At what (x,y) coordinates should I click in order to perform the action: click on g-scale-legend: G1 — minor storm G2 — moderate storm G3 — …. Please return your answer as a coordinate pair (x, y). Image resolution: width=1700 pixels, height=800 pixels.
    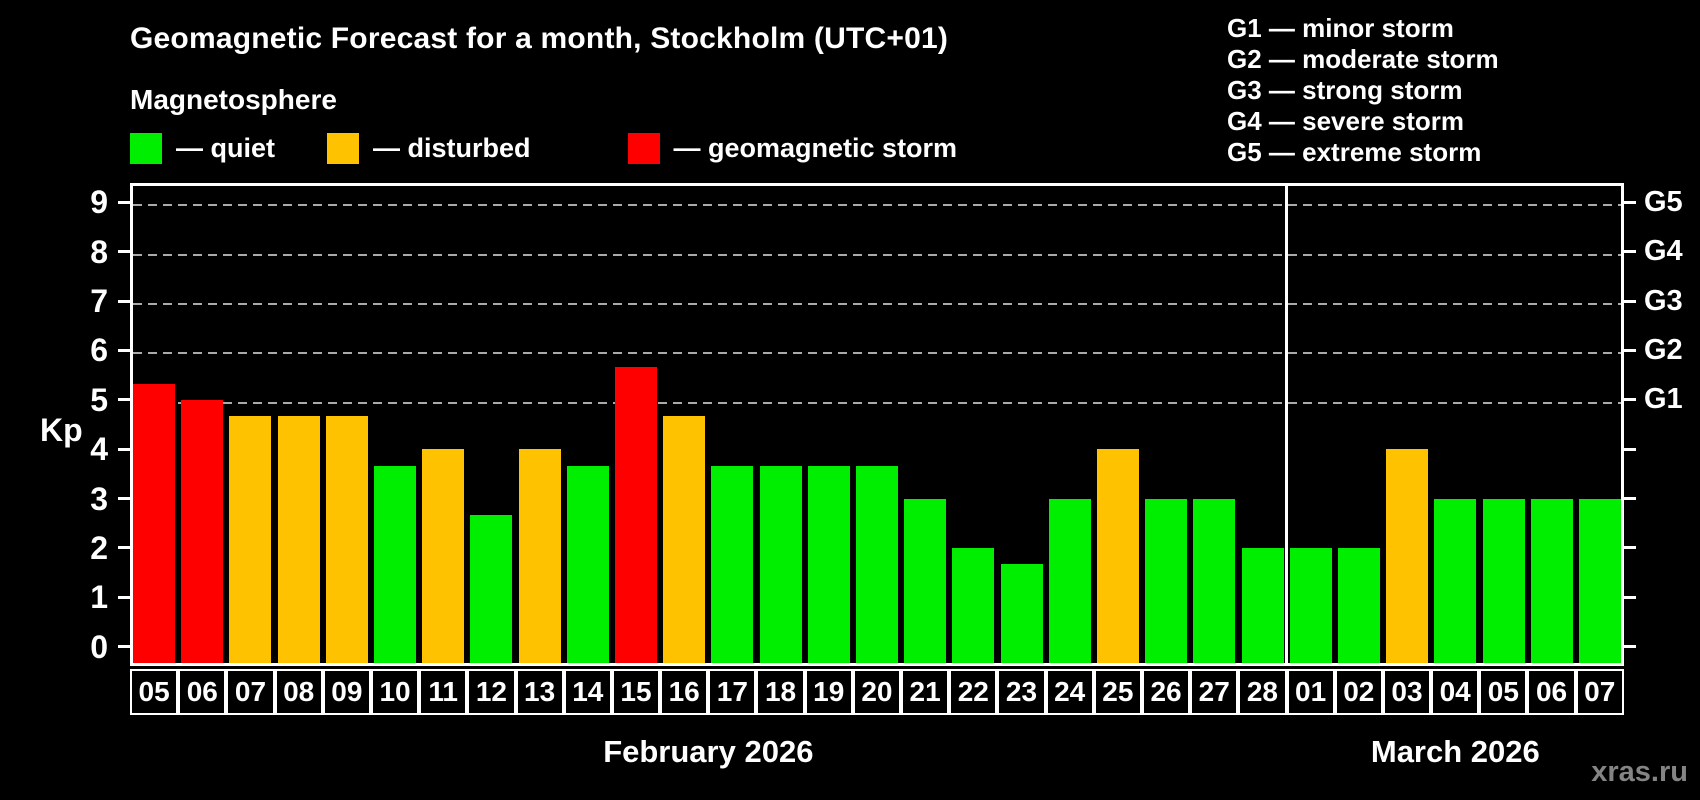
    Looking at the image, I should click on (1363, 90).